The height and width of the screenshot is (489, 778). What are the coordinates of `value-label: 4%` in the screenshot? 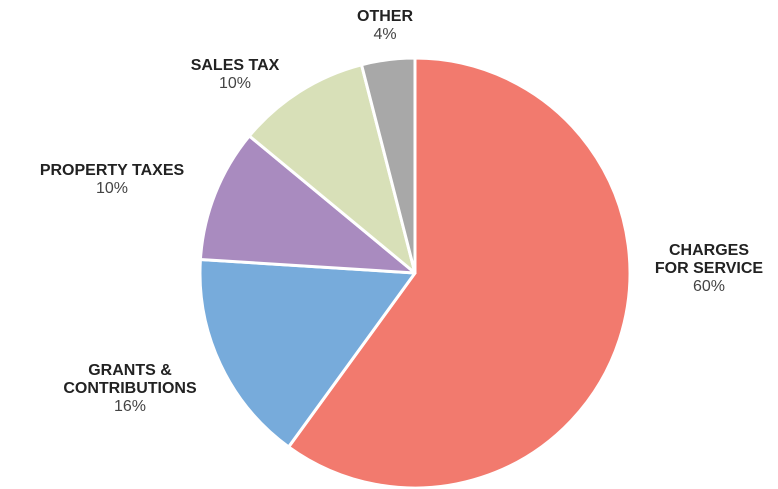 It's located at (385, 34).